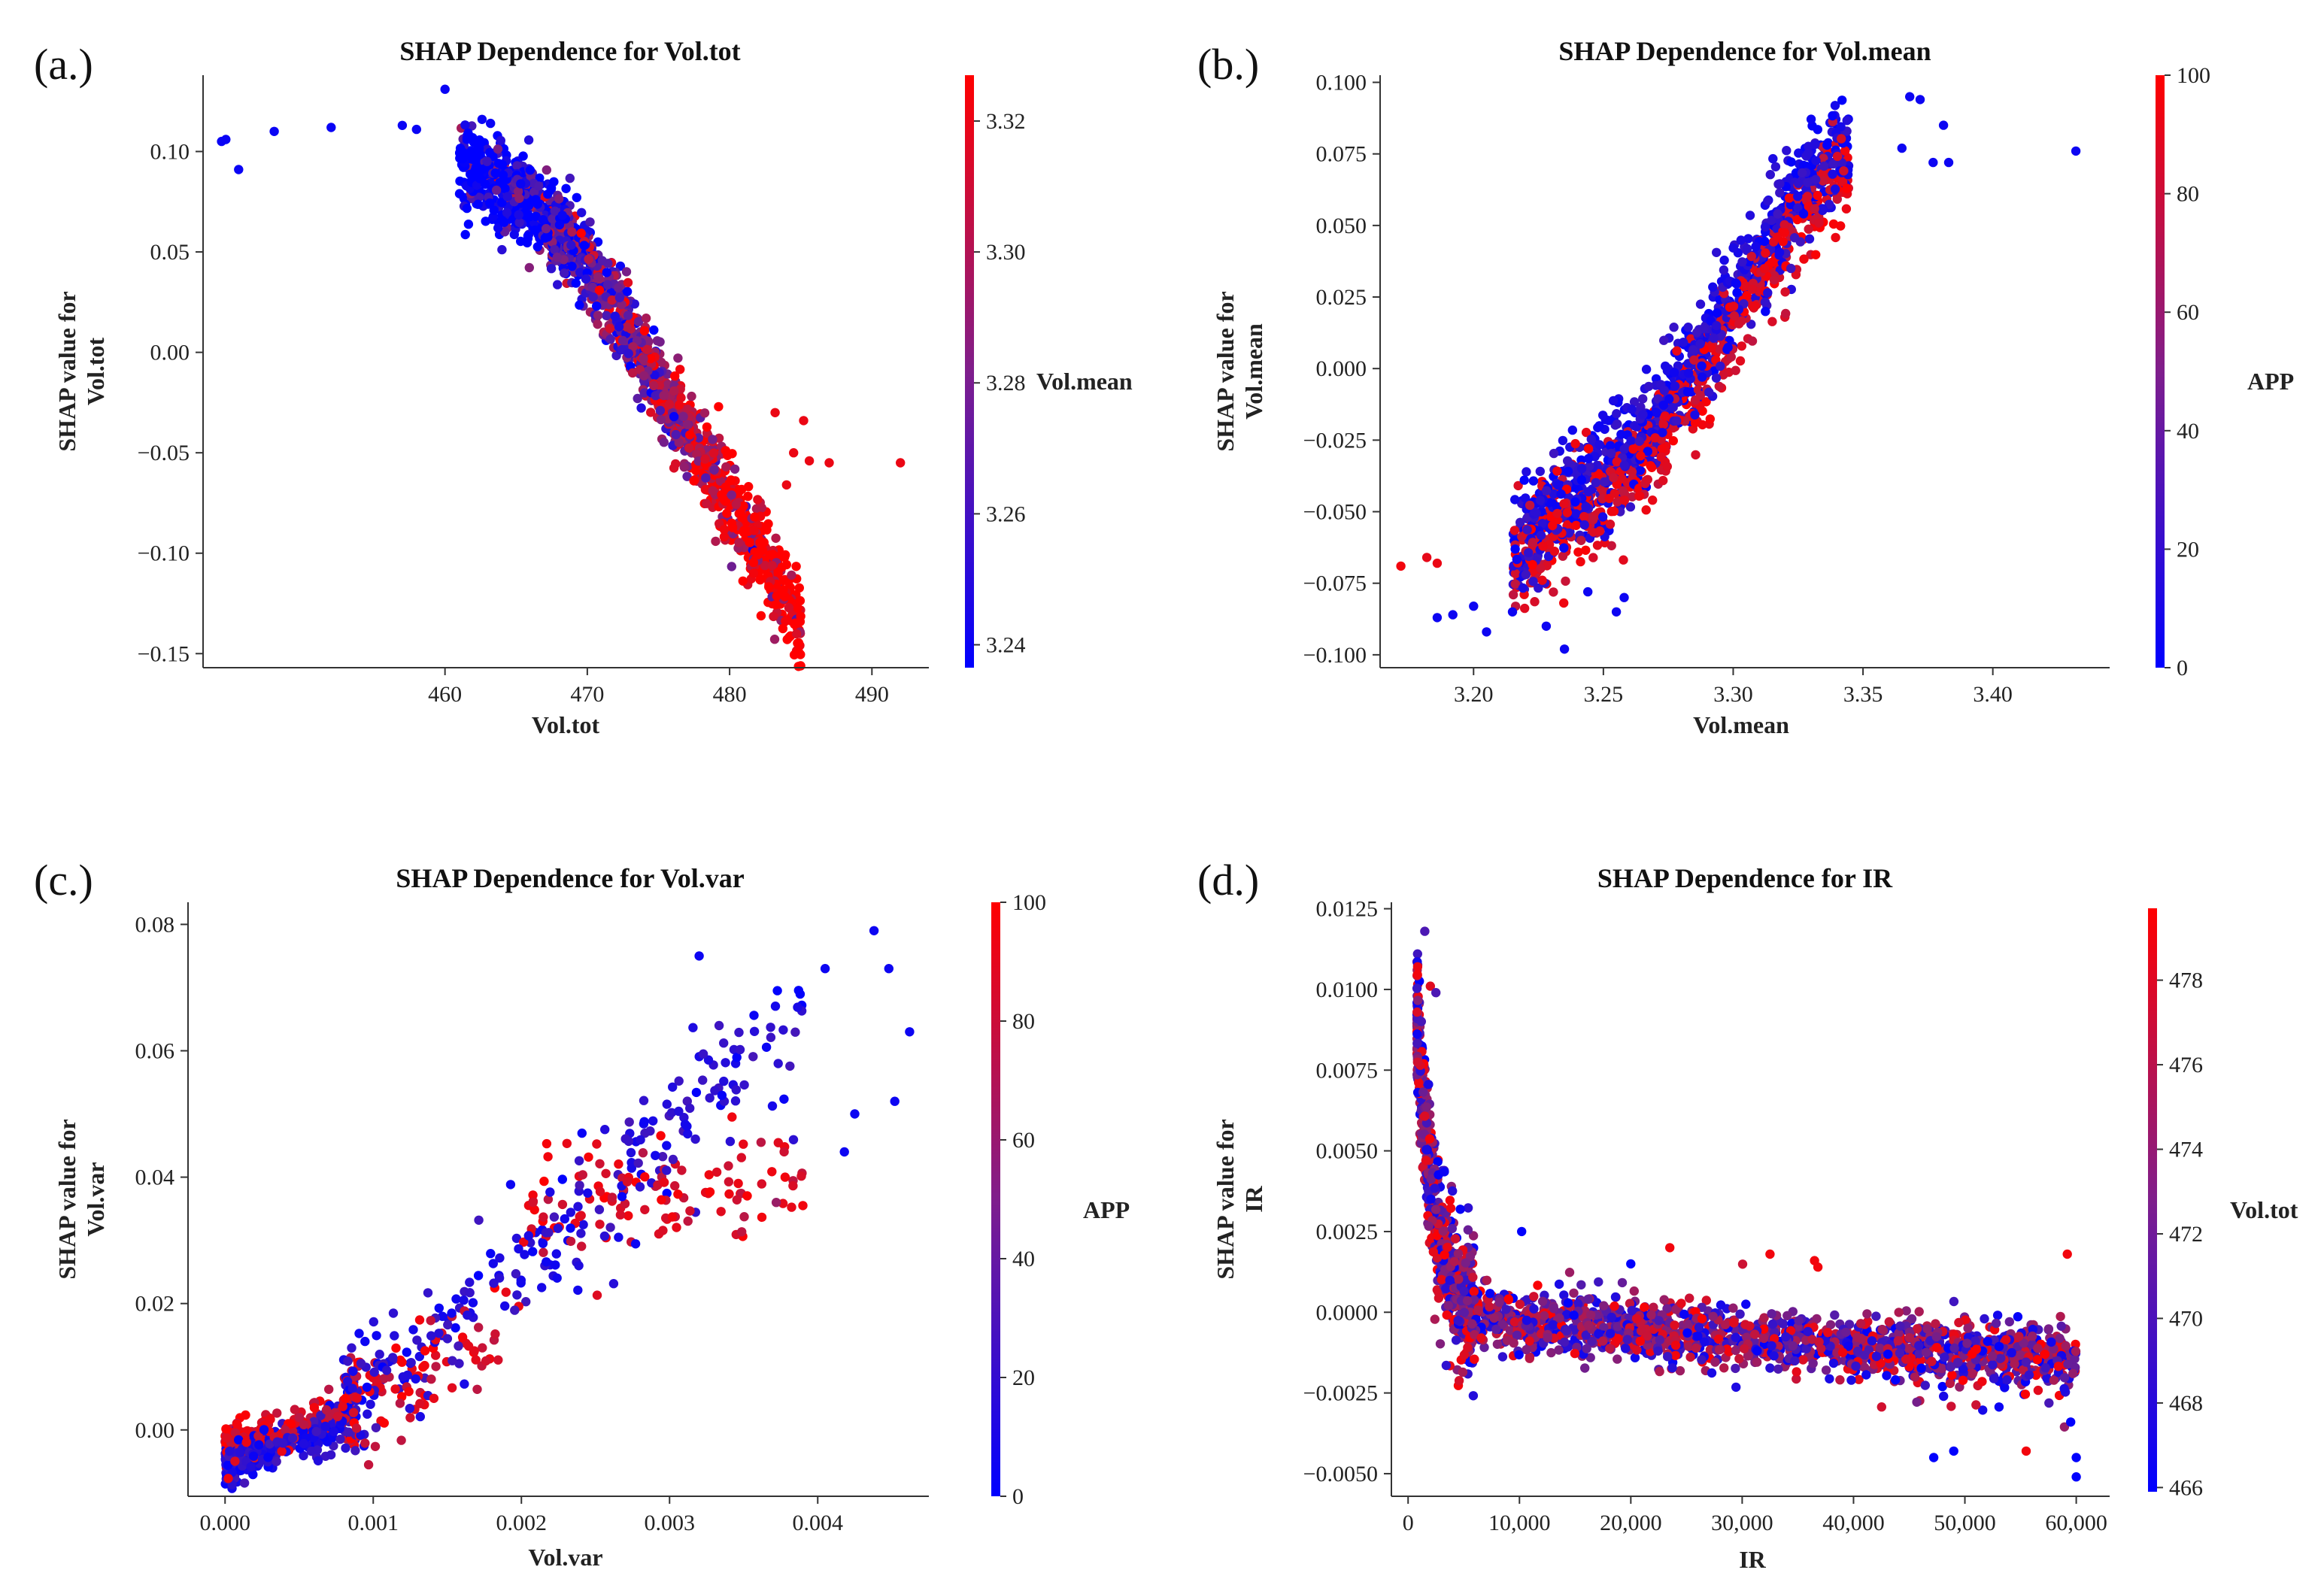 This screenshot has width=2324, height=1588. I want to click on panel-a-x-tick-label: 460, so click(445, 694).